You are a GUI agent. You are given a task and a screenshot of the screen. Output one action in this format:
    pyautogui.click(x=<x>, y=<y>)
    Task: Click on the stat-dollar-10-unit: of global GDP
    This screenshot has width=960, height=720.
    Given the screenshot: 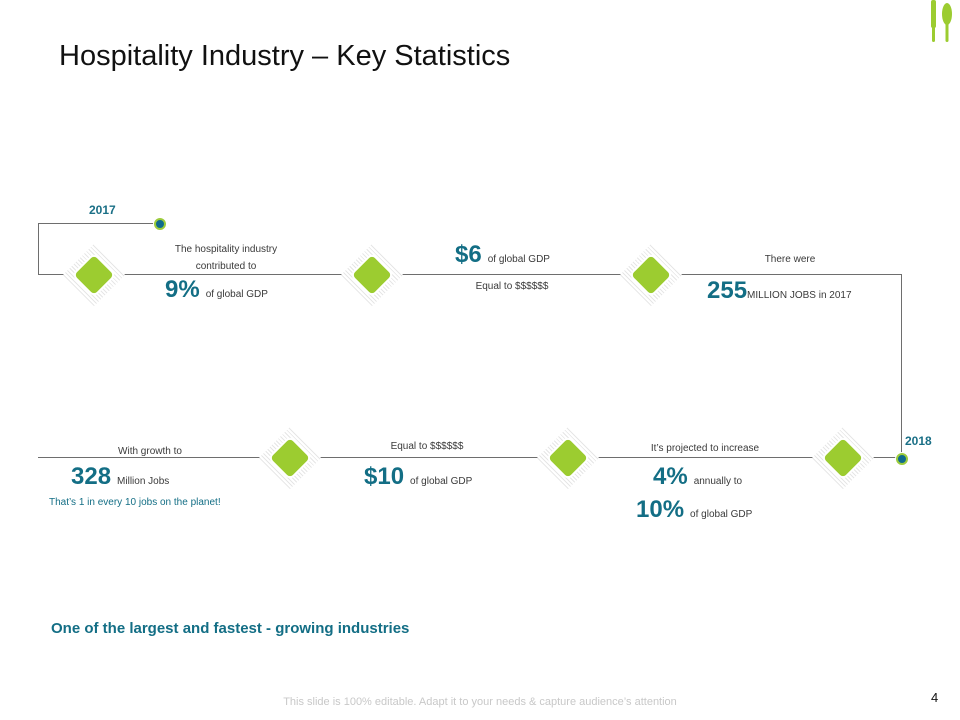 What is the action you would take?
    pyautogui.click(x=441, y=481)
    